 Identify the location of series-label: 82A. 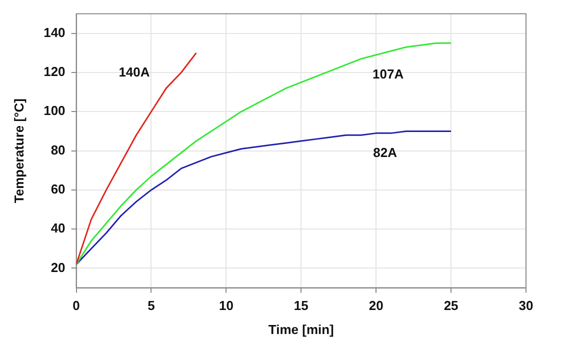
(385, 152).